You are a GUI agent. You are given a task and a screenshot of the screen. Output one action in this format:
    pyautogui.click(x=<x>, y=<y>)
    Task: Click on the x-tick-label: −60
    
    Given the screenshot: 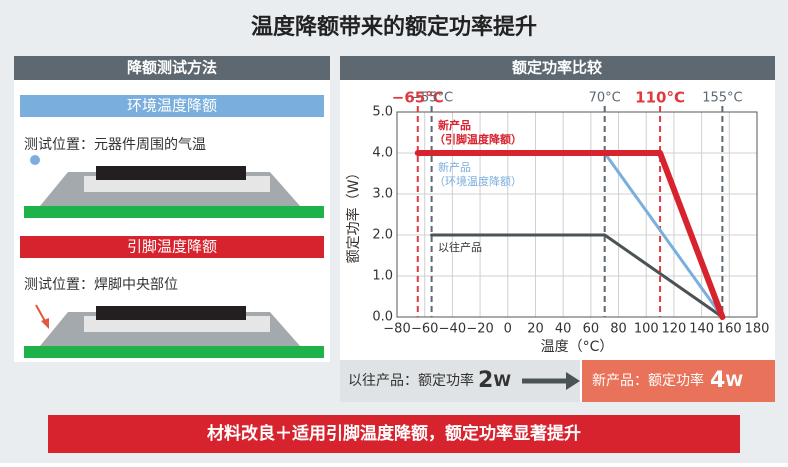 What is the action you would take?
    pyautogui.click(x=424, y=329)
    